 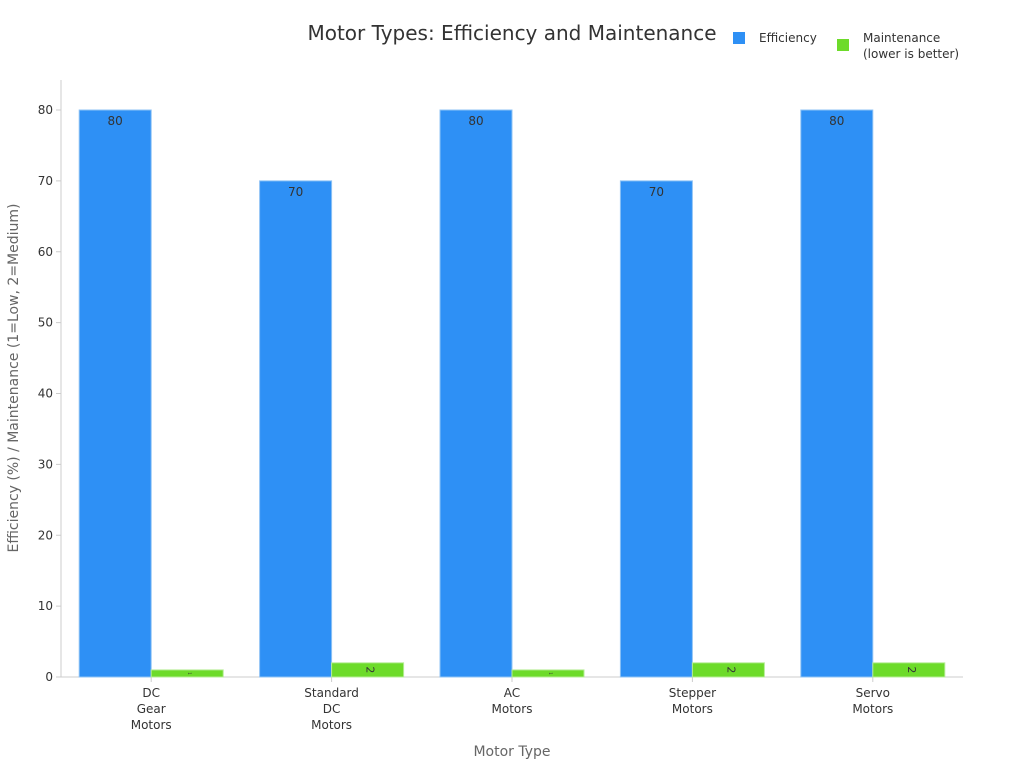 I want to click on y-tick-label: 80, so click(x=45, y=110).